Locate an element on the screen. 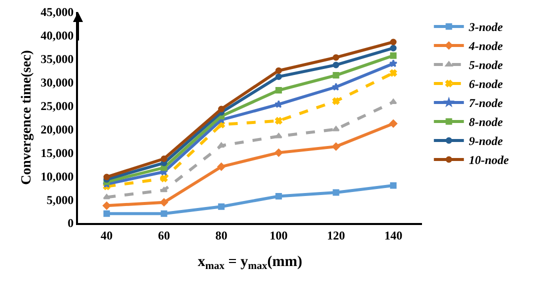 The width and height of the screenshot is (550, 281). y-tick-label: 45,000 is located at coordinates (57, 12).